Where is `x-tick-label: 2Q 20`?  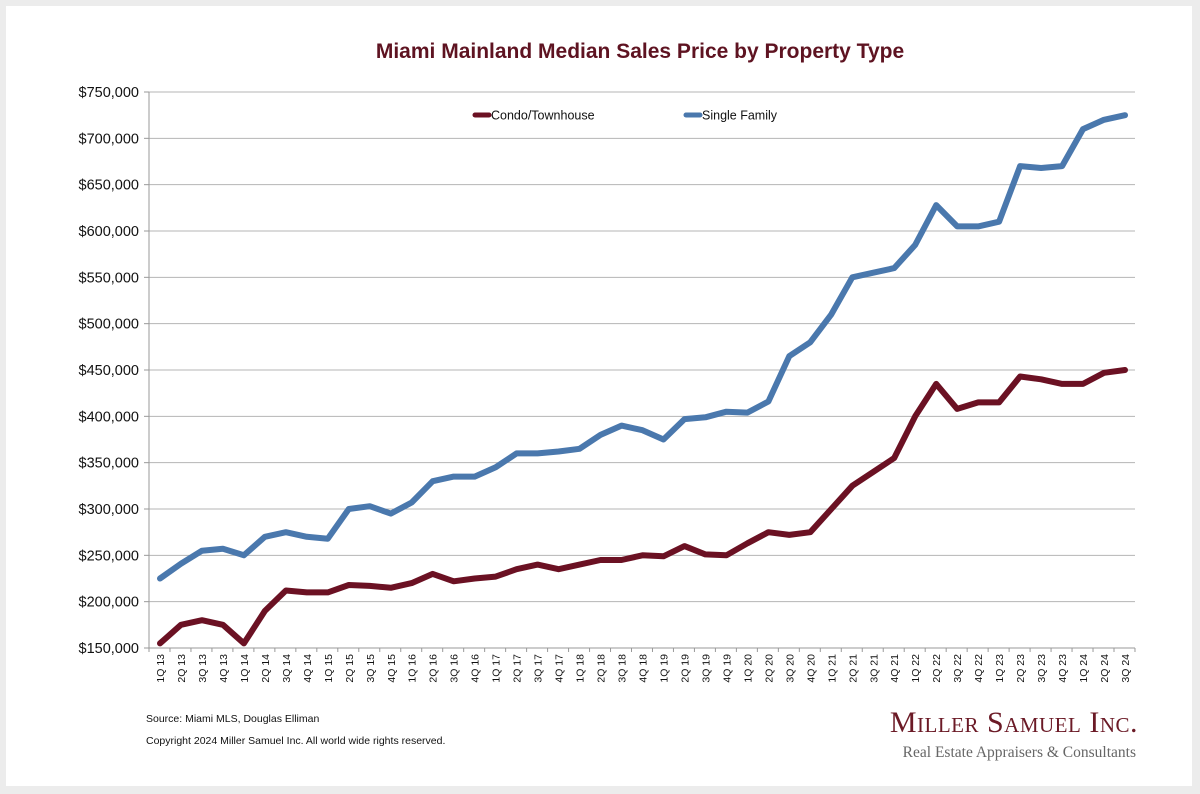 x-tick-label: 2Q 20 is located at coordinates (769, 668).